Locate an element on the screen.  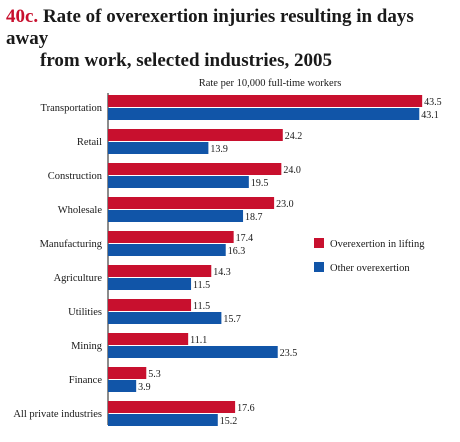
category-label: All private industries is located at coordinates (57, 414).